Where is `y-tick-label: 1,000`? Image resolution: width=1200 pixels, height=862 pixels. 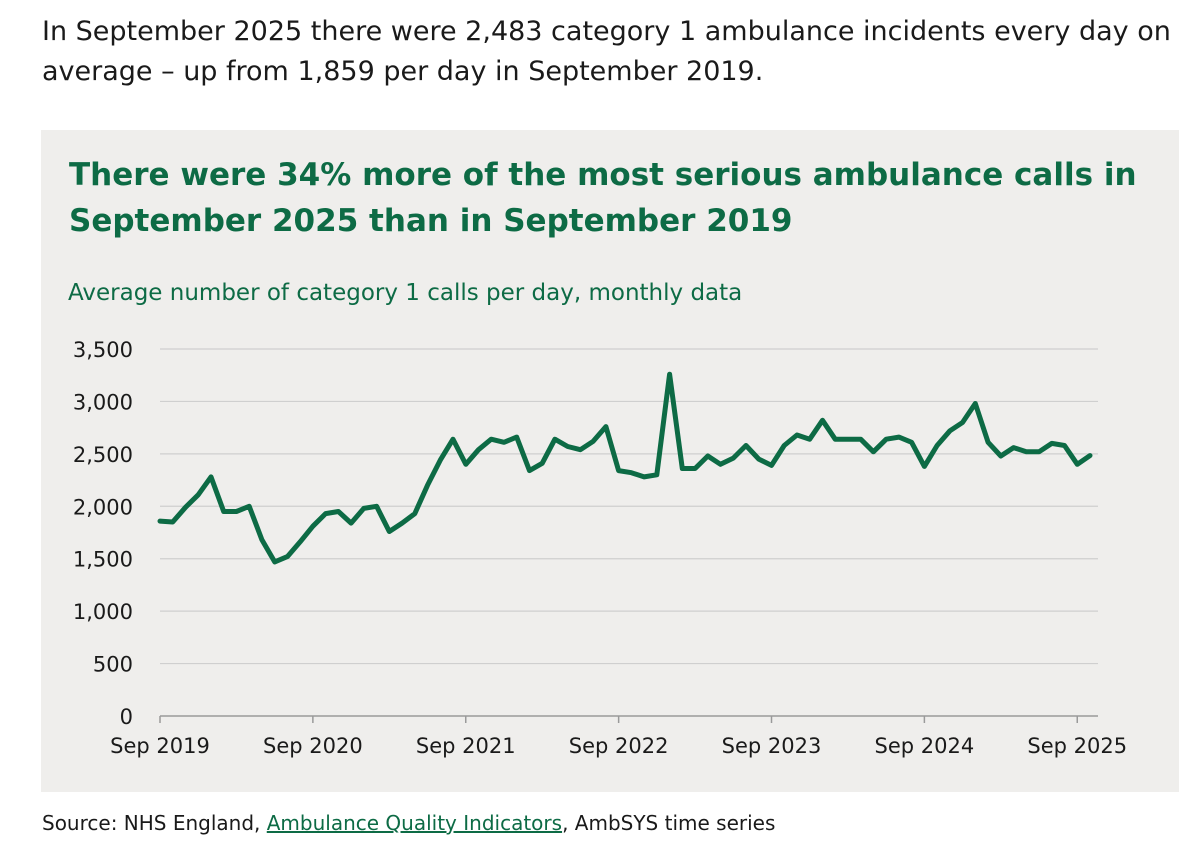 y-tick-label: 1,000 is located at coordinates (103, 612).